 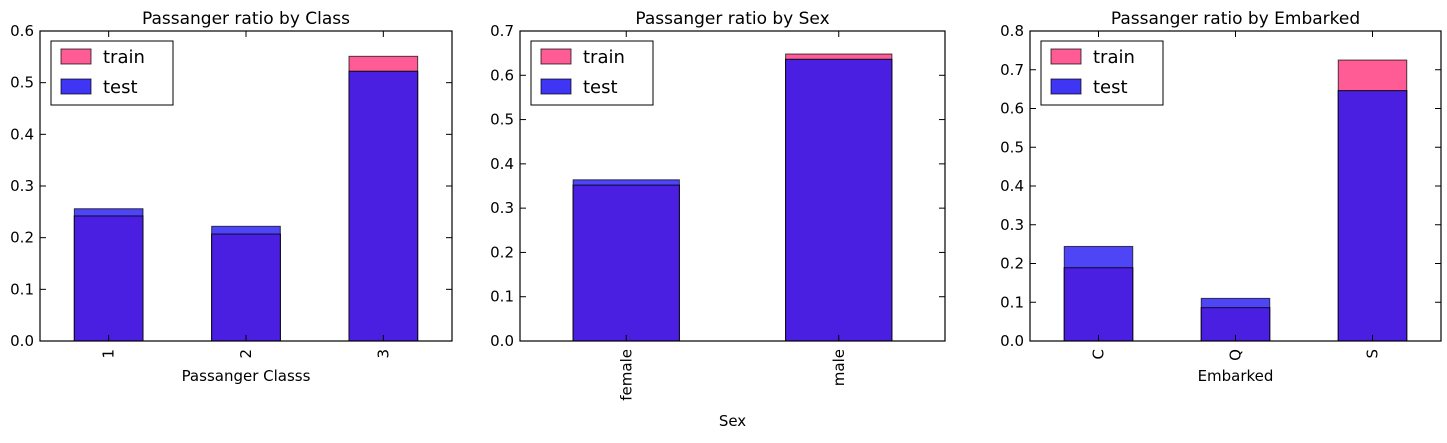 What do you see at coordinates (626, 263) in the screenshot?
I see `bar-overlap-female` at bounding box center [626, 263].